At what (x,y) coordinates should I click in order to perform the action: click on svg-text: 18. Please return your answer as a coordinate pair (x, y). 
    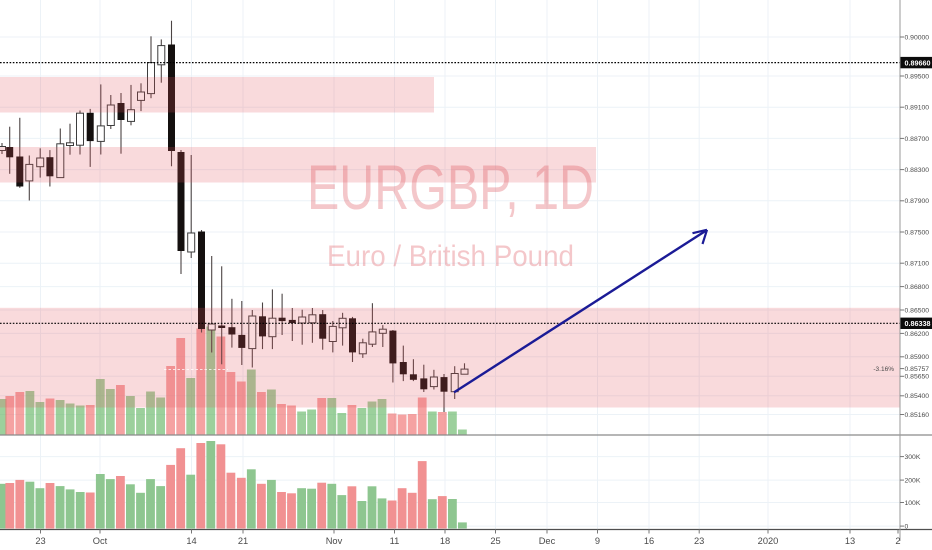
    Looking at the image, I should click on (445, 541).